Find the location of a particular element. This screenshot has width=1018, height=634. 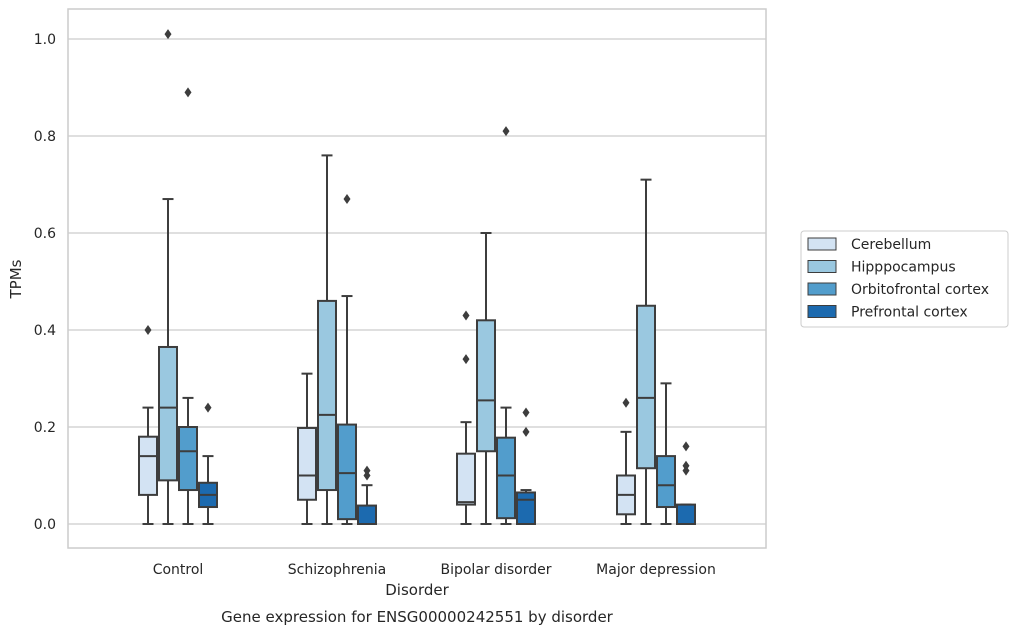

box-orbitofrontal-cortex-major-depression is located at coordinates (666, 453).